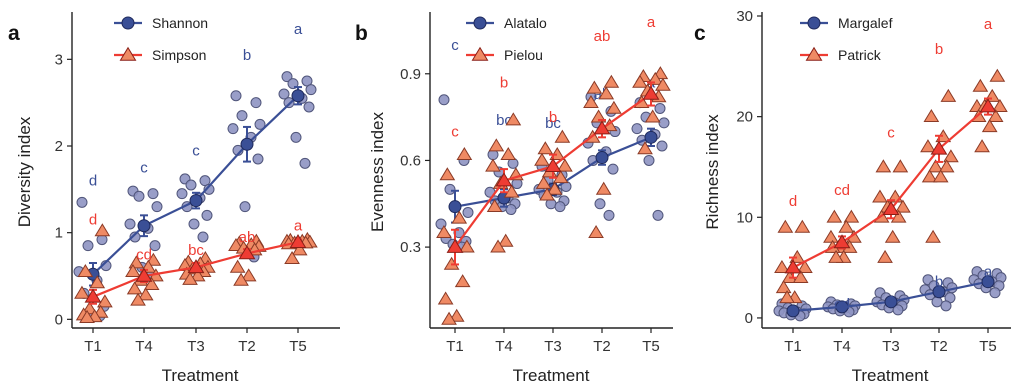 The height and width of the screenshot is (387, 1023). What do you see at coordinates (865, 23) in the screenshot?
I see `legend-label: Margalef` at bounding box center [865, 23].